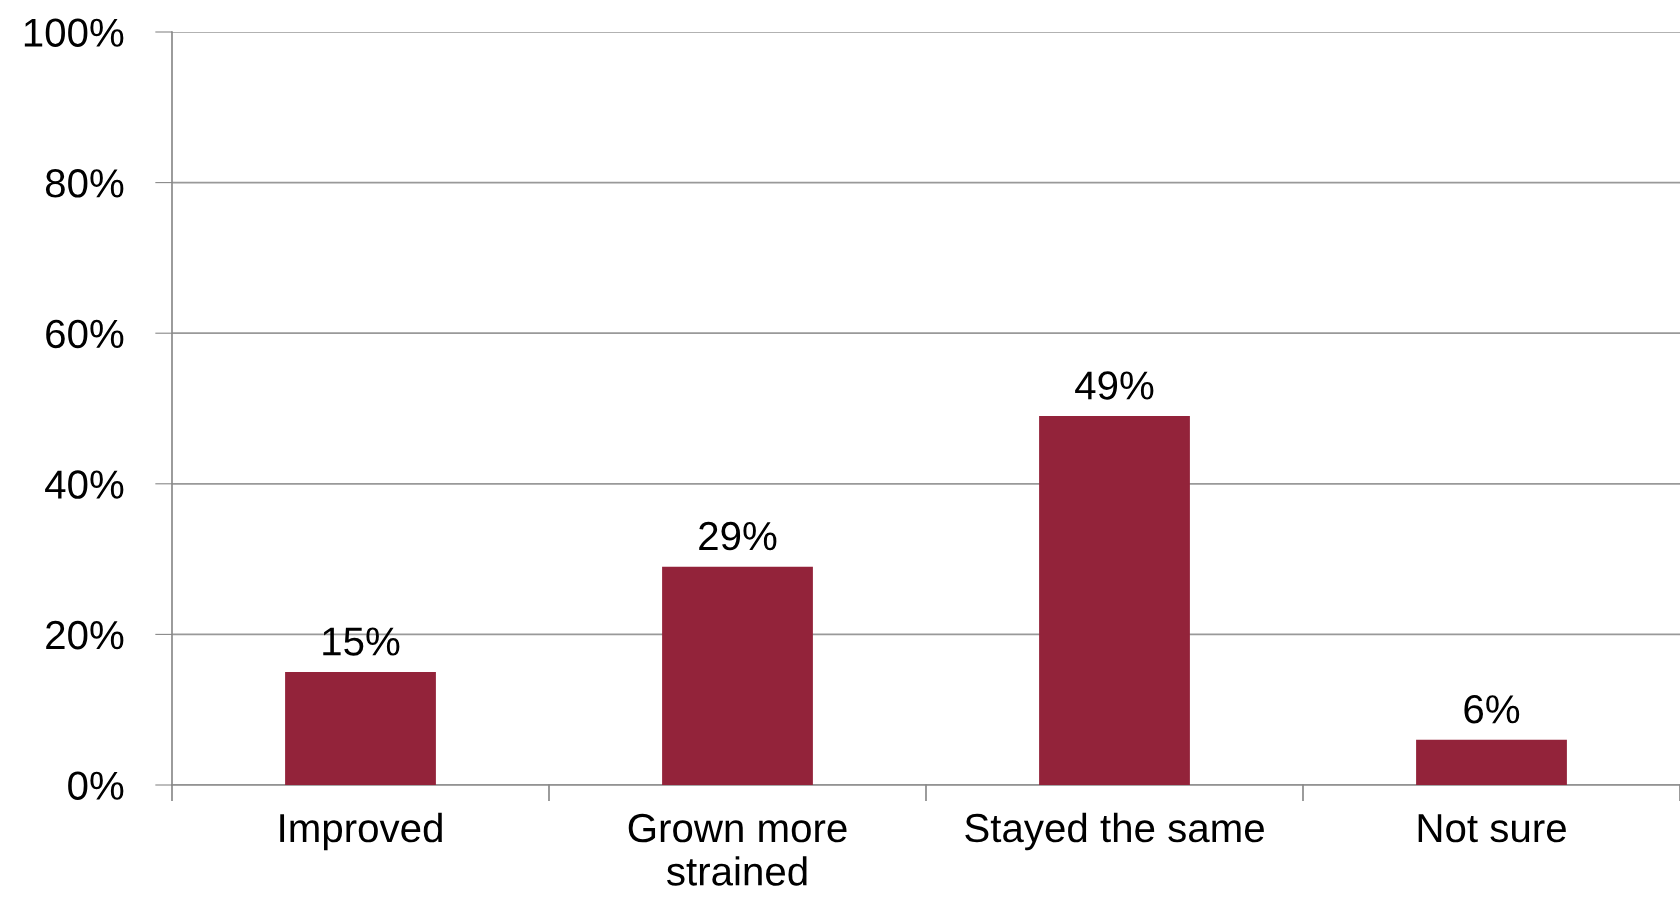  Describe the element at coordinates (361, 641) in the screenshot. I see `data-label: 15%` at that location.